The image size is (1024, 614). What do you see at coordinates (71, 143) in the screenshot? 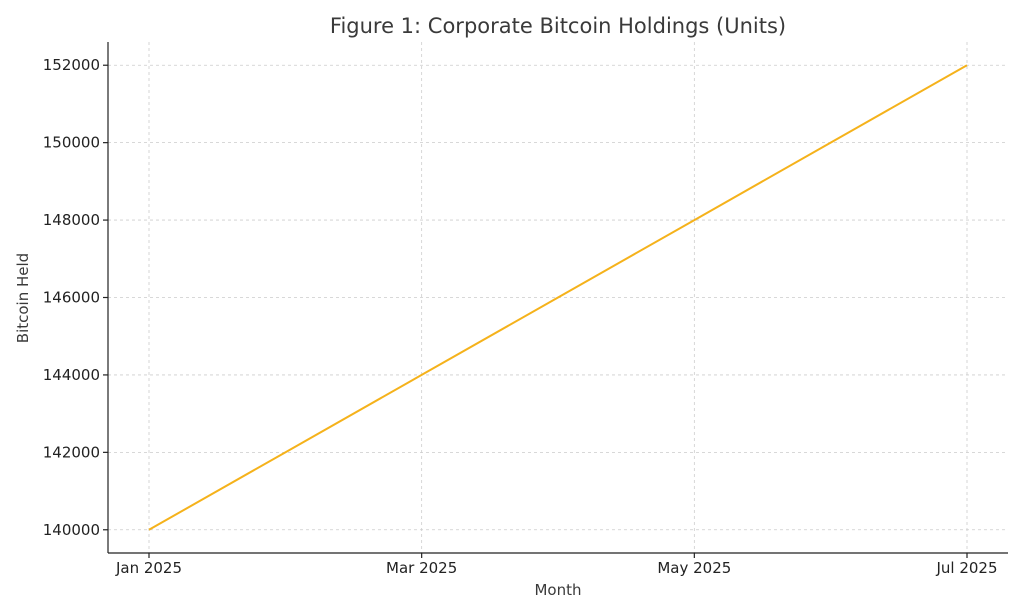
I see `y-tick-label: 150000` at bounding box center [71, 143].